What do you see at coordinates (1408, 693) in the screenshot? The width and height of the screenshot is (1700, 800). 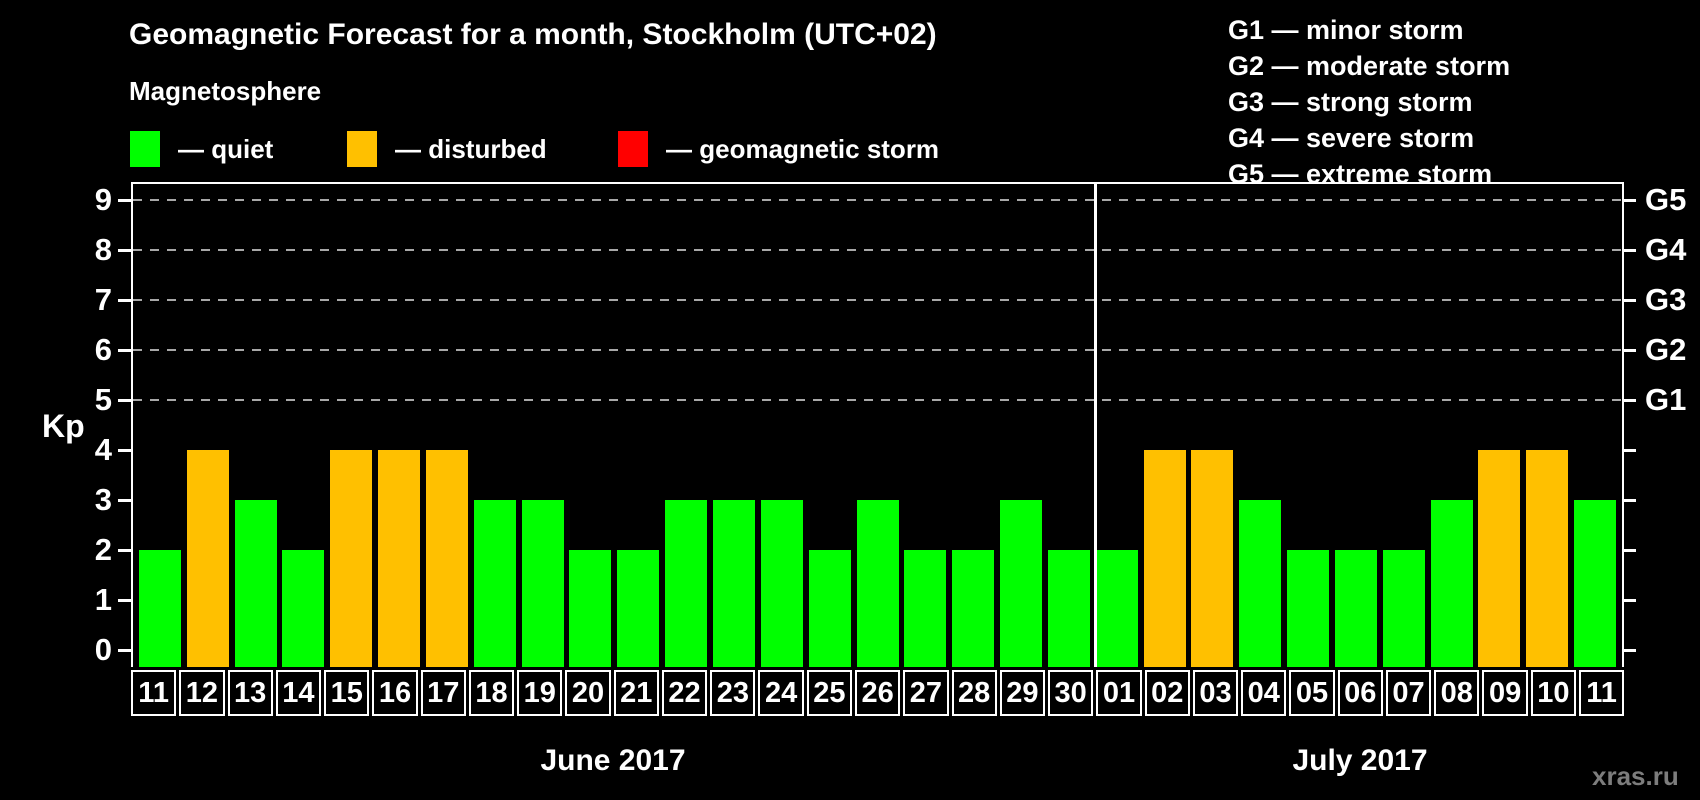 I see `day-label-07: 07` at bounding box center [1408, 693].